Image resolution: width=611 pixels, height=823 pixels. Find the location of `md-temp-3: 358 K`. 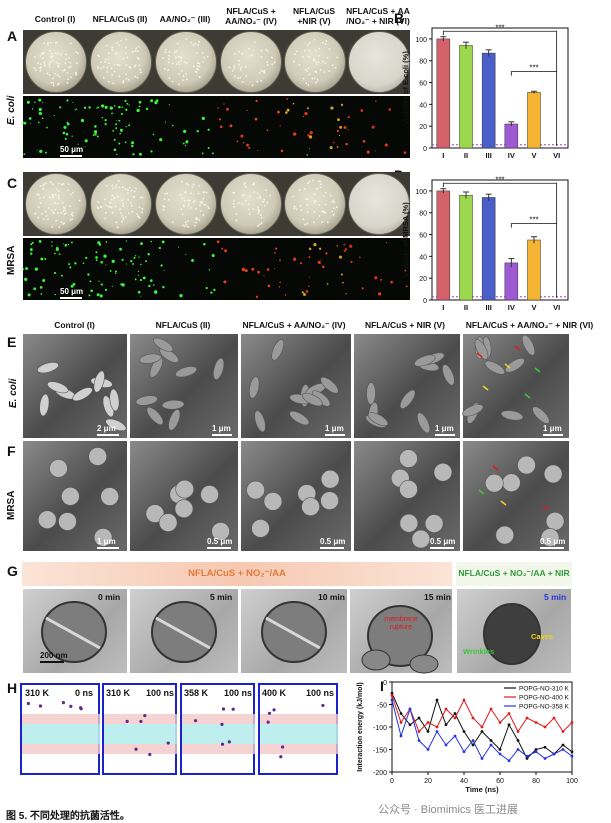

md-temp-3: 358 K is located at coordinates (196, 693).